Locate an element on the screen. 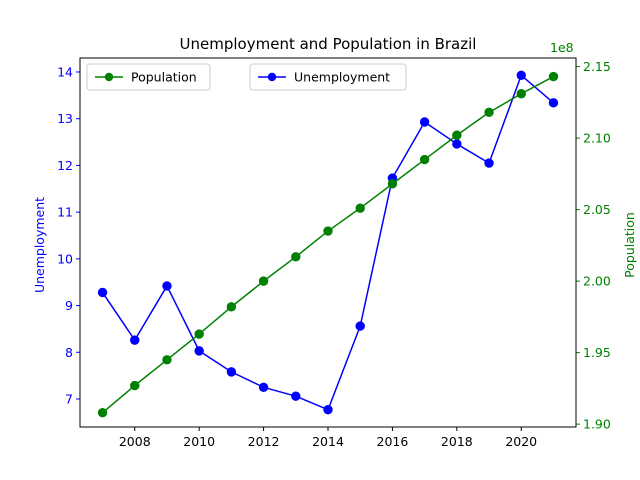  y-left-axis-label: Unemployment is located at coordinates (39, 245).